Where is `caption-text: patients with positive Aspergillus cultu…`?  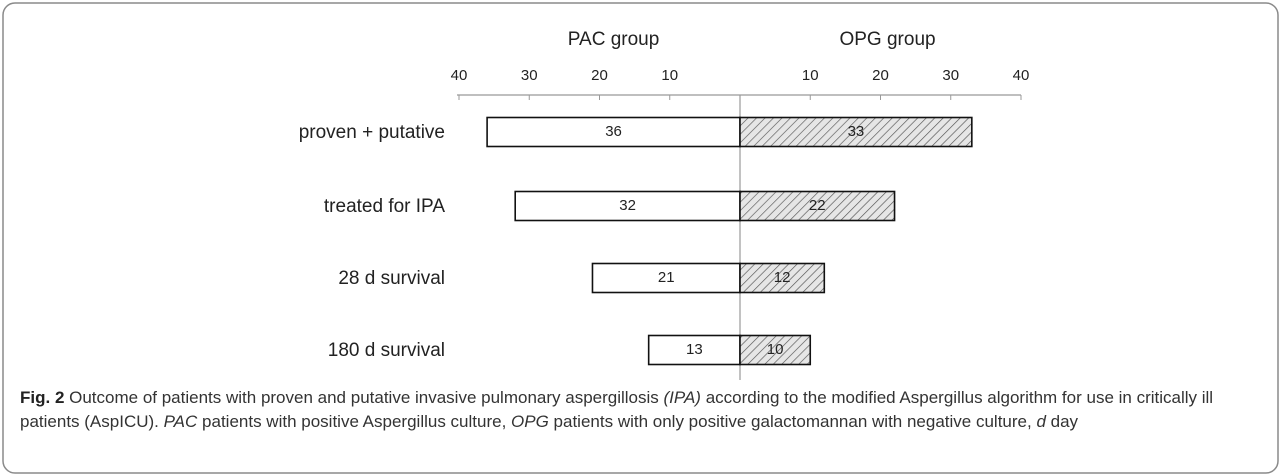
caption-text: patients with positive Aspergillus cultu… is located at coordinates (354, 421).